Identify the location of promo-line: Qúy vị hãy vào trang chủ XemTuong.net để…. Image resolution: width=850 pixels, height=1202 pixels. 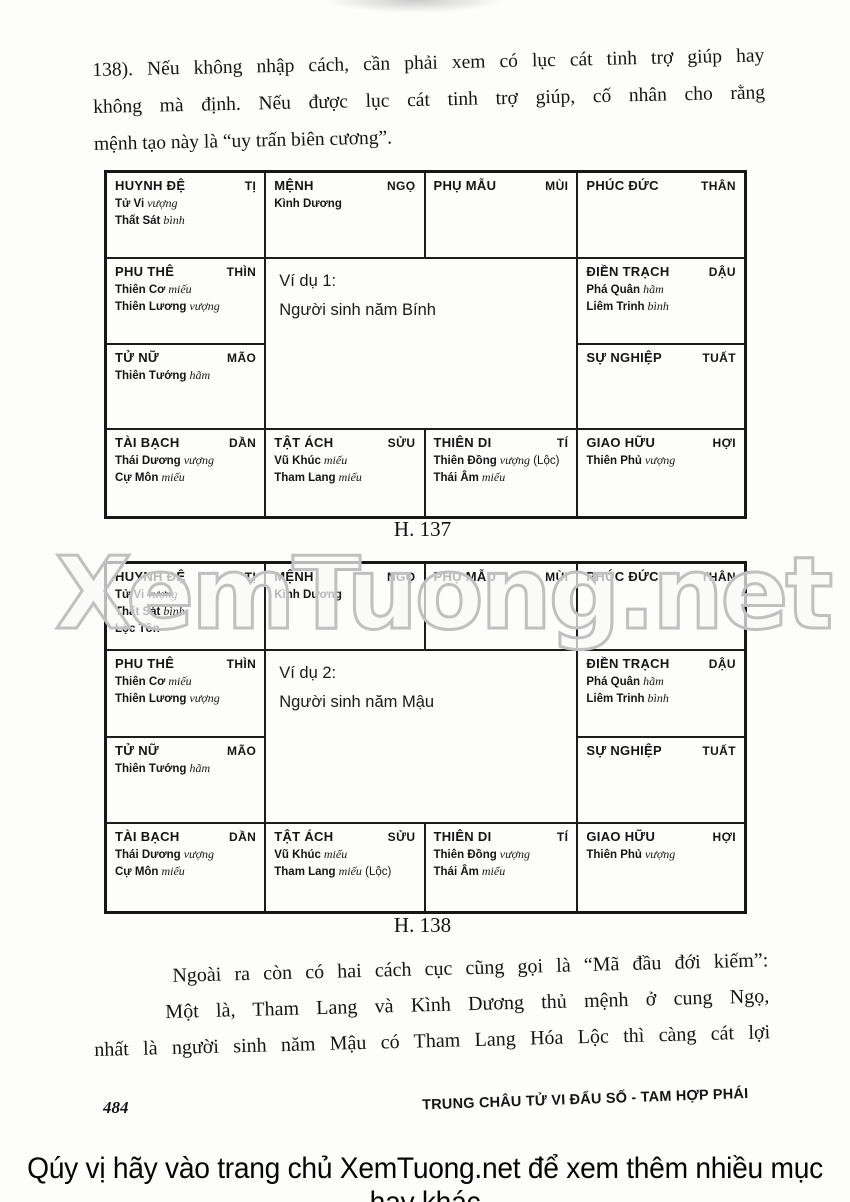
(425, 1177).